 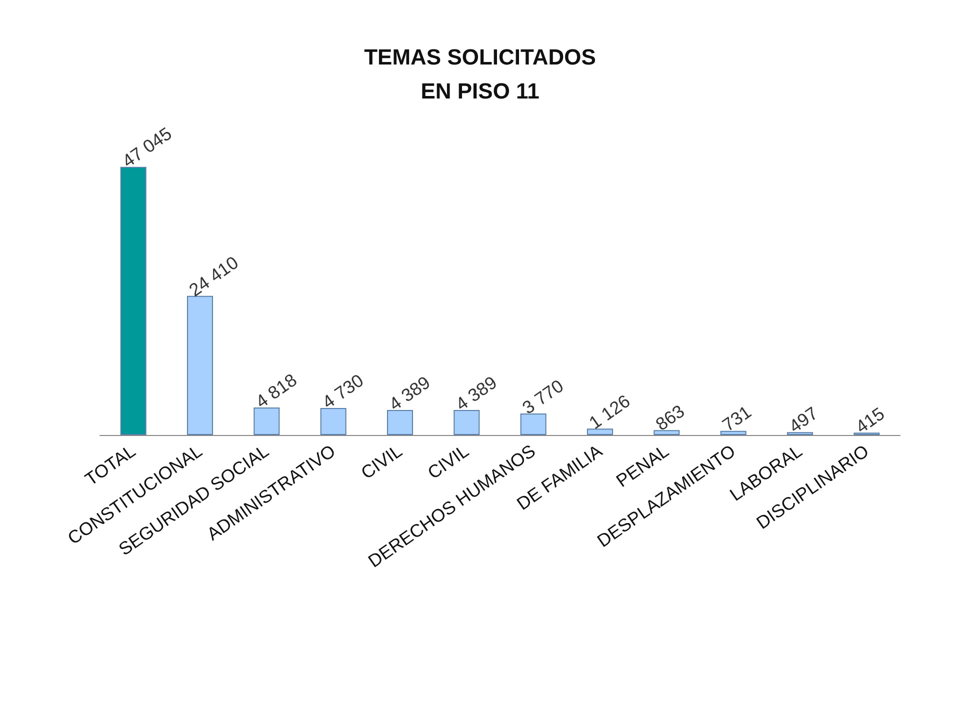 What do you see at coordinates (480, 74) in the screenshot?
I see `chart-title: TEMAS SOLICITADOS EN PISO 11` at bounding box center [480, 74].